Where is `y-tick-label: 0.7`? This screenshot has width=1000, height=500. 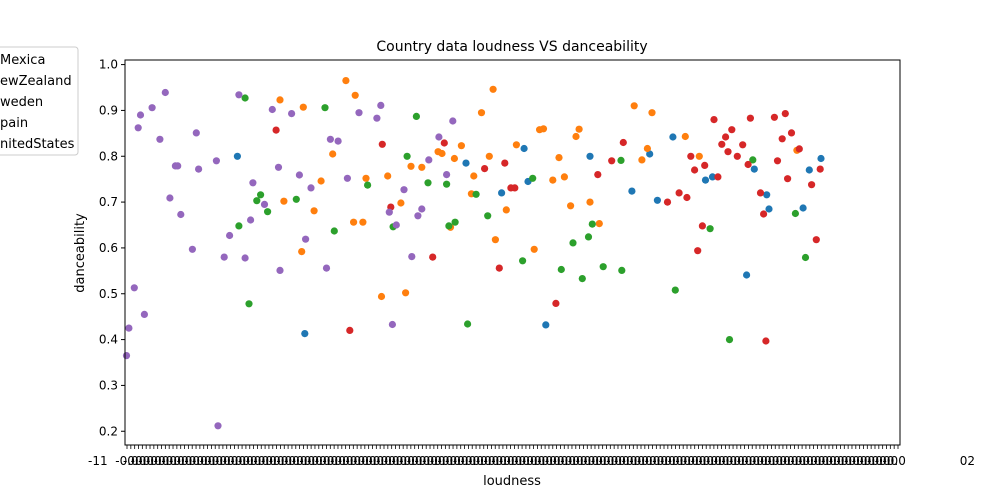
y-tick-label: 0.7 is located at coordinates (108, 202).